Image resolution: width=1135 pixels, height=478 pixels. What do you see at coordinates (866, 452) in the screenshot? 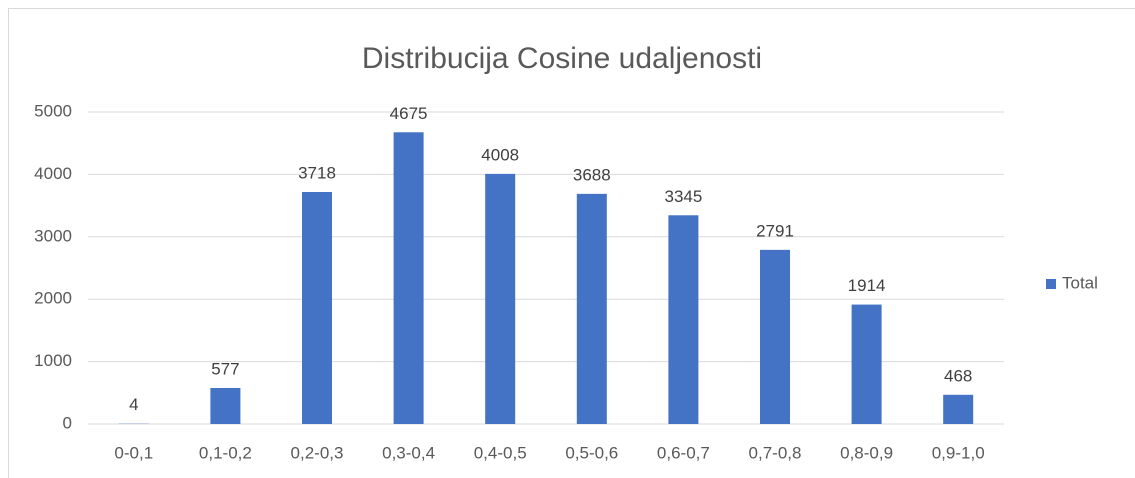
I see `x-tick-label: 0,8-0,9` at bounding box center [866, 452].